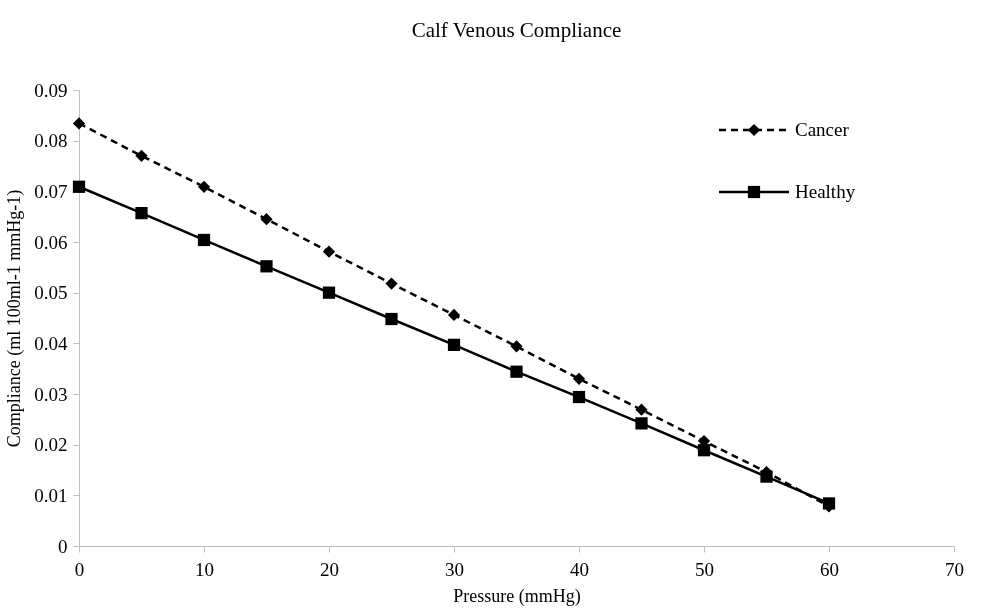 The width and height of the screenshot is (1003, 611). I want to click on x-axis-title: Pressure (mmHg), so click(517, 596).